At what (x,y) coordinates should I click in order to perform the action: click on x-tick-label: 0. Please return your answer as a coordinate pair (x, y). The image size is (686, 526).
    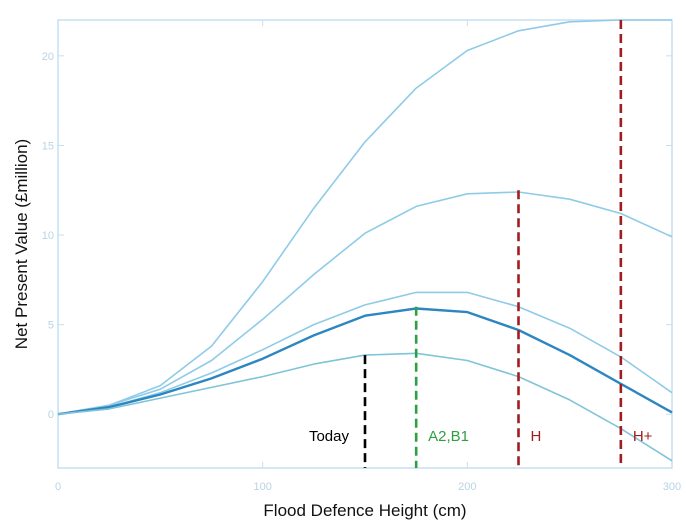
    Looking at the image, I should click on (58, 487).